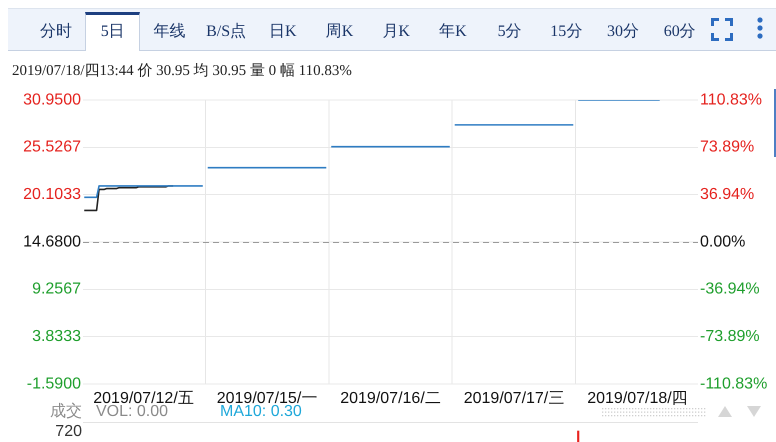  Describe the element at coordinates (169, 32) in the screenshot. I see `text: 年线` at that location.